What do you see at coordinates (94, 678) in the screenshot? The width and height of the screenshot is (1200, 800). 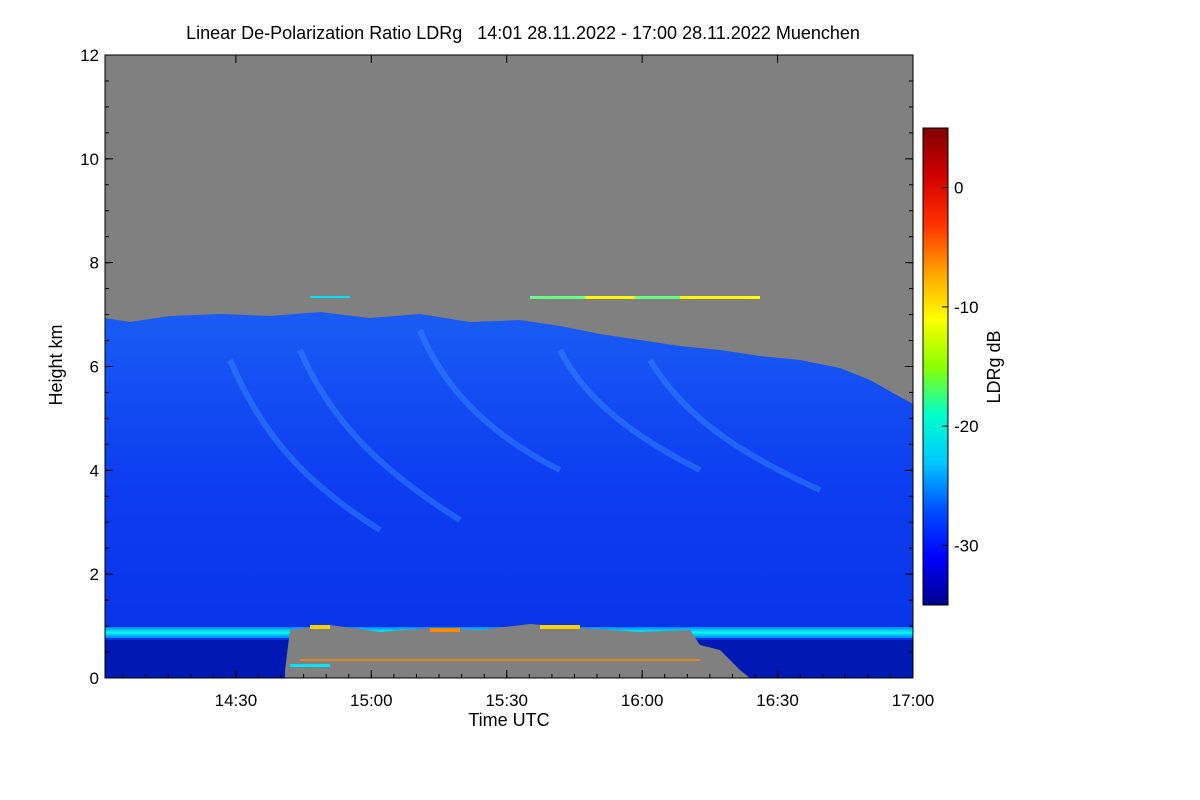 I see `y-tick-label: 0` at bounding box center [94, 678].